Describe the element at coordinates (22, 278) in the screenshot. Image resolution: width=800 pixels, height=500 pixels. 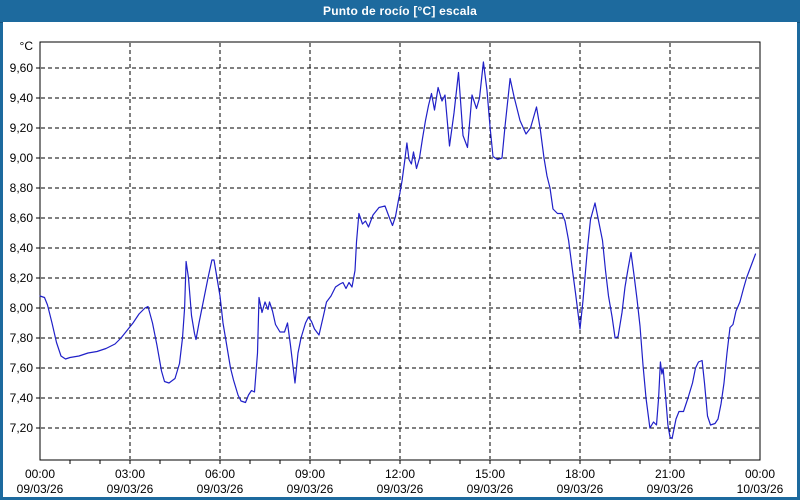
I see `y-tick-label: 8,20` at that location.